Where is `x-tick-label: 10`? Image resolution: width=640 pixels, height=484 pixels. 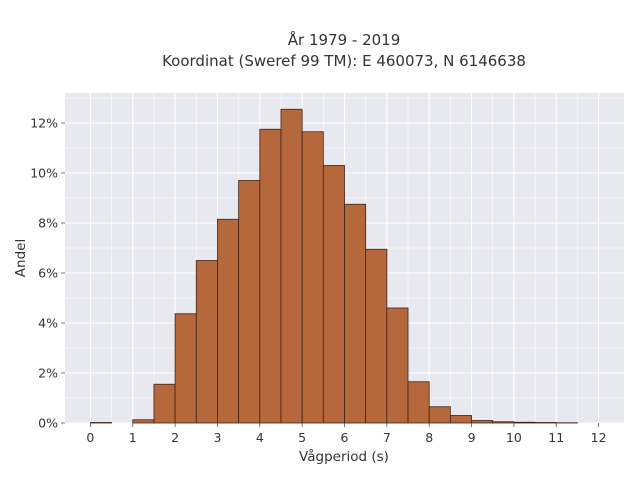 x-tick-label: 10 is located at coordinates (514, 437).